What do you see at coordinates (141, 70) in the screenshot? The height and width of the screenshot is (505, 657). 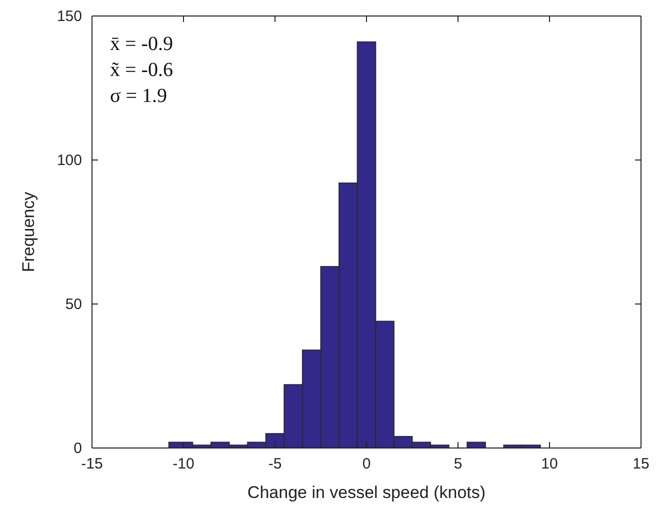 I see `annotation: x̃ = -0.6` at bounding box center [141, 70].